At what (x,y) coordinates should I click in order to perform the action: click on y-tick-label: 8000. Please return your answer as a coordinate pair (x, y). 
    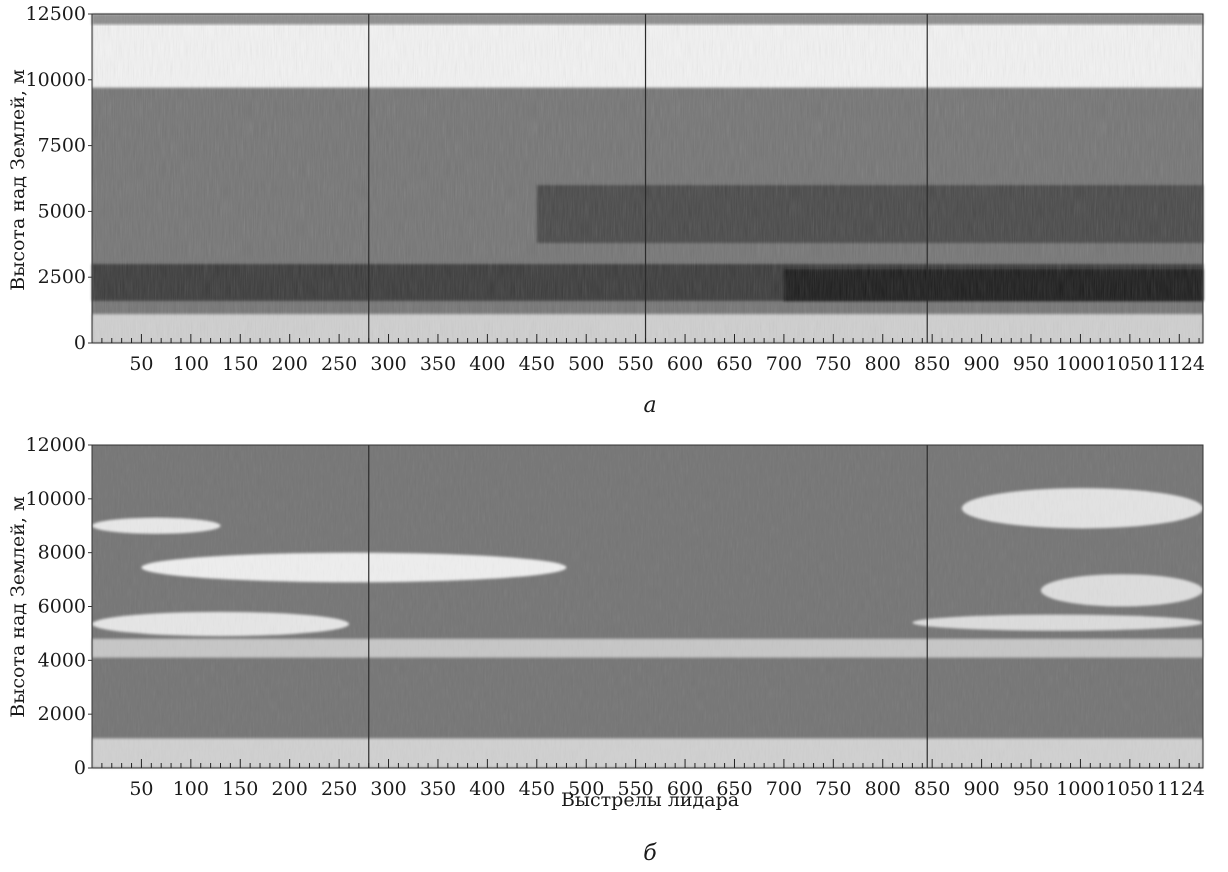
    Looking at the image, I should click on (62, 553).